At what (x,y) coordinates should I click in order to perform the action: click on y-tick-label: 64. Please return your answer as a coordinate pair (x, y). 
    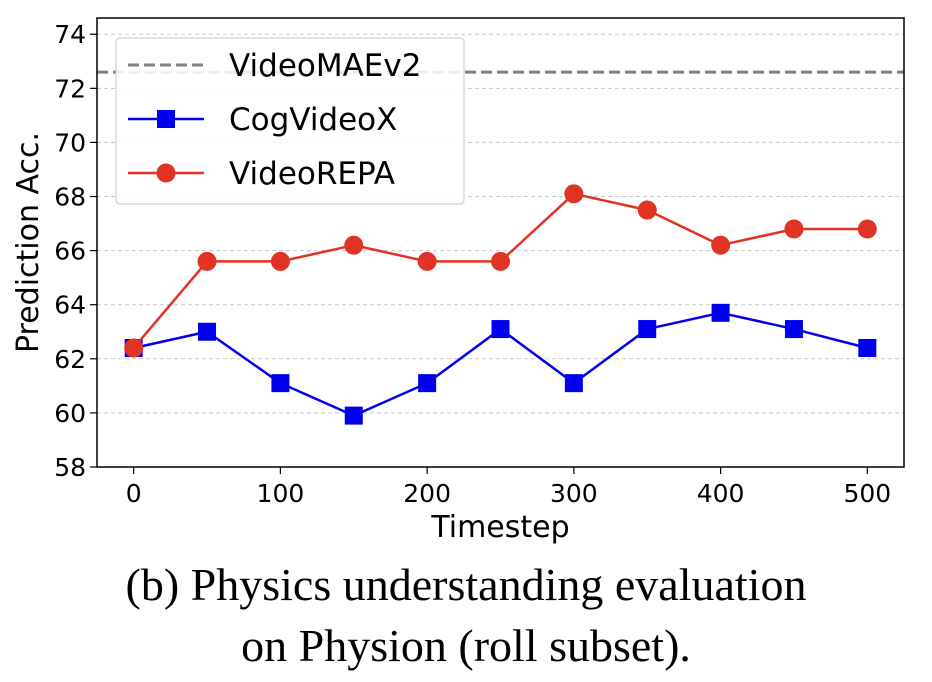
    Looking at the image, I should click on (70, 305).